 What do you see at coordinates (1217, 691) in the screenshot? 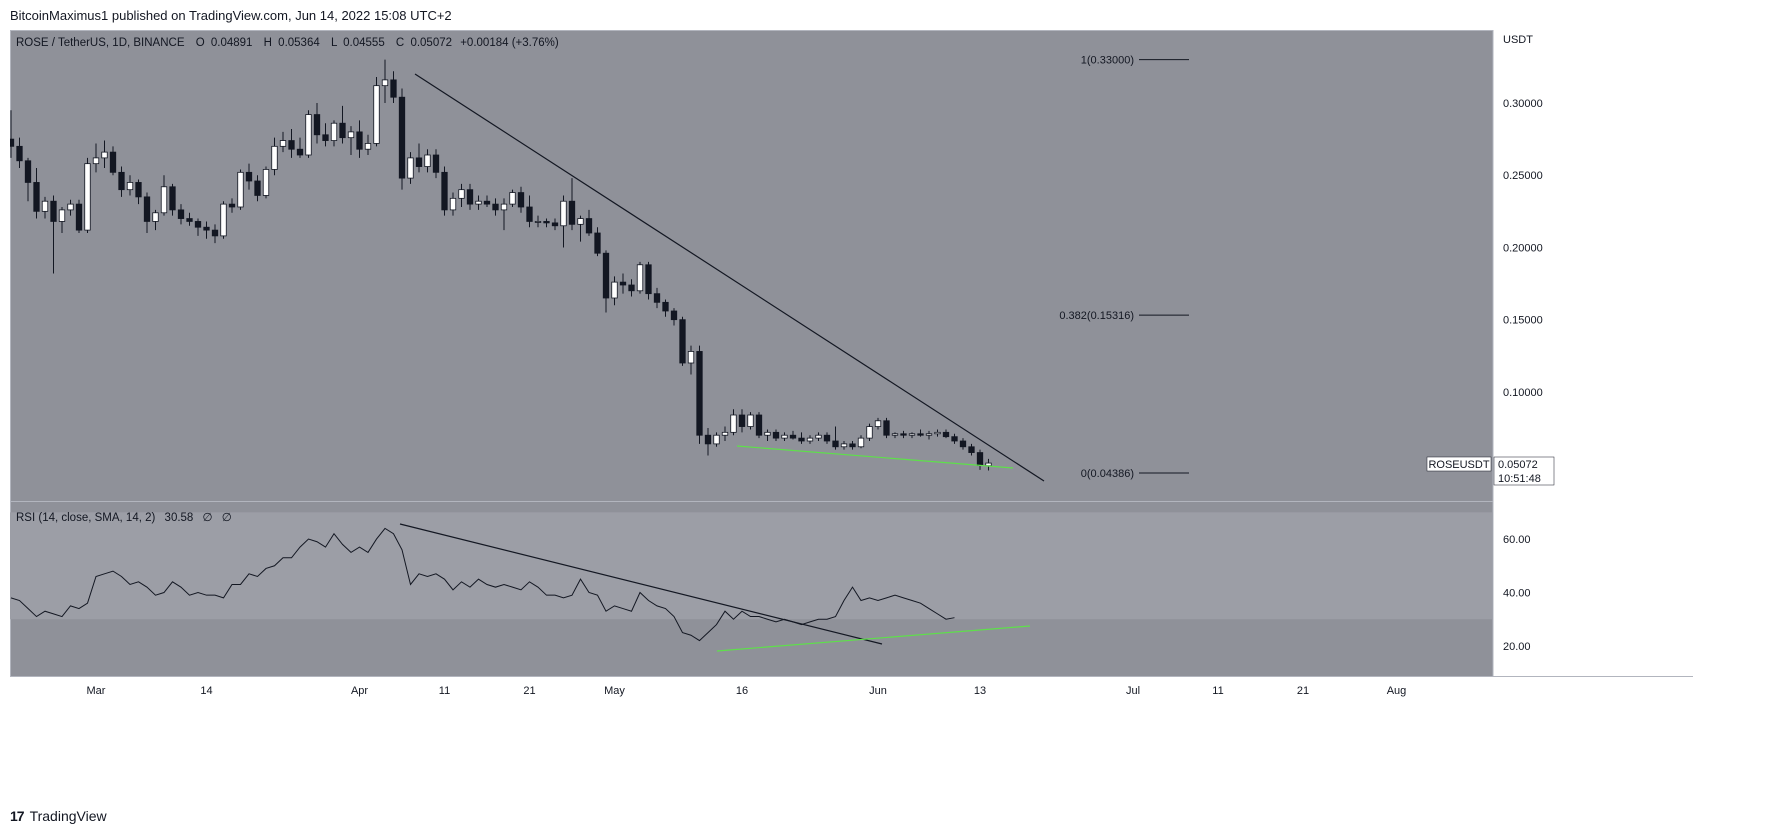
I see `time-axis-label: 11` at bounding box center [1217, 691].